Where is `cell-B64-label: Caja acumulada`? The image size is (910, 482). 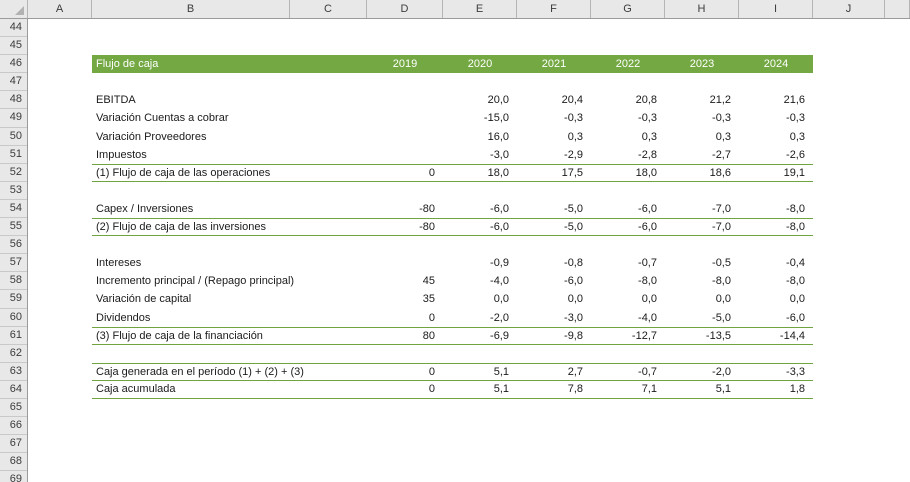 cell-B64-label: Caja acumulada is located at coordinates (136, 388).